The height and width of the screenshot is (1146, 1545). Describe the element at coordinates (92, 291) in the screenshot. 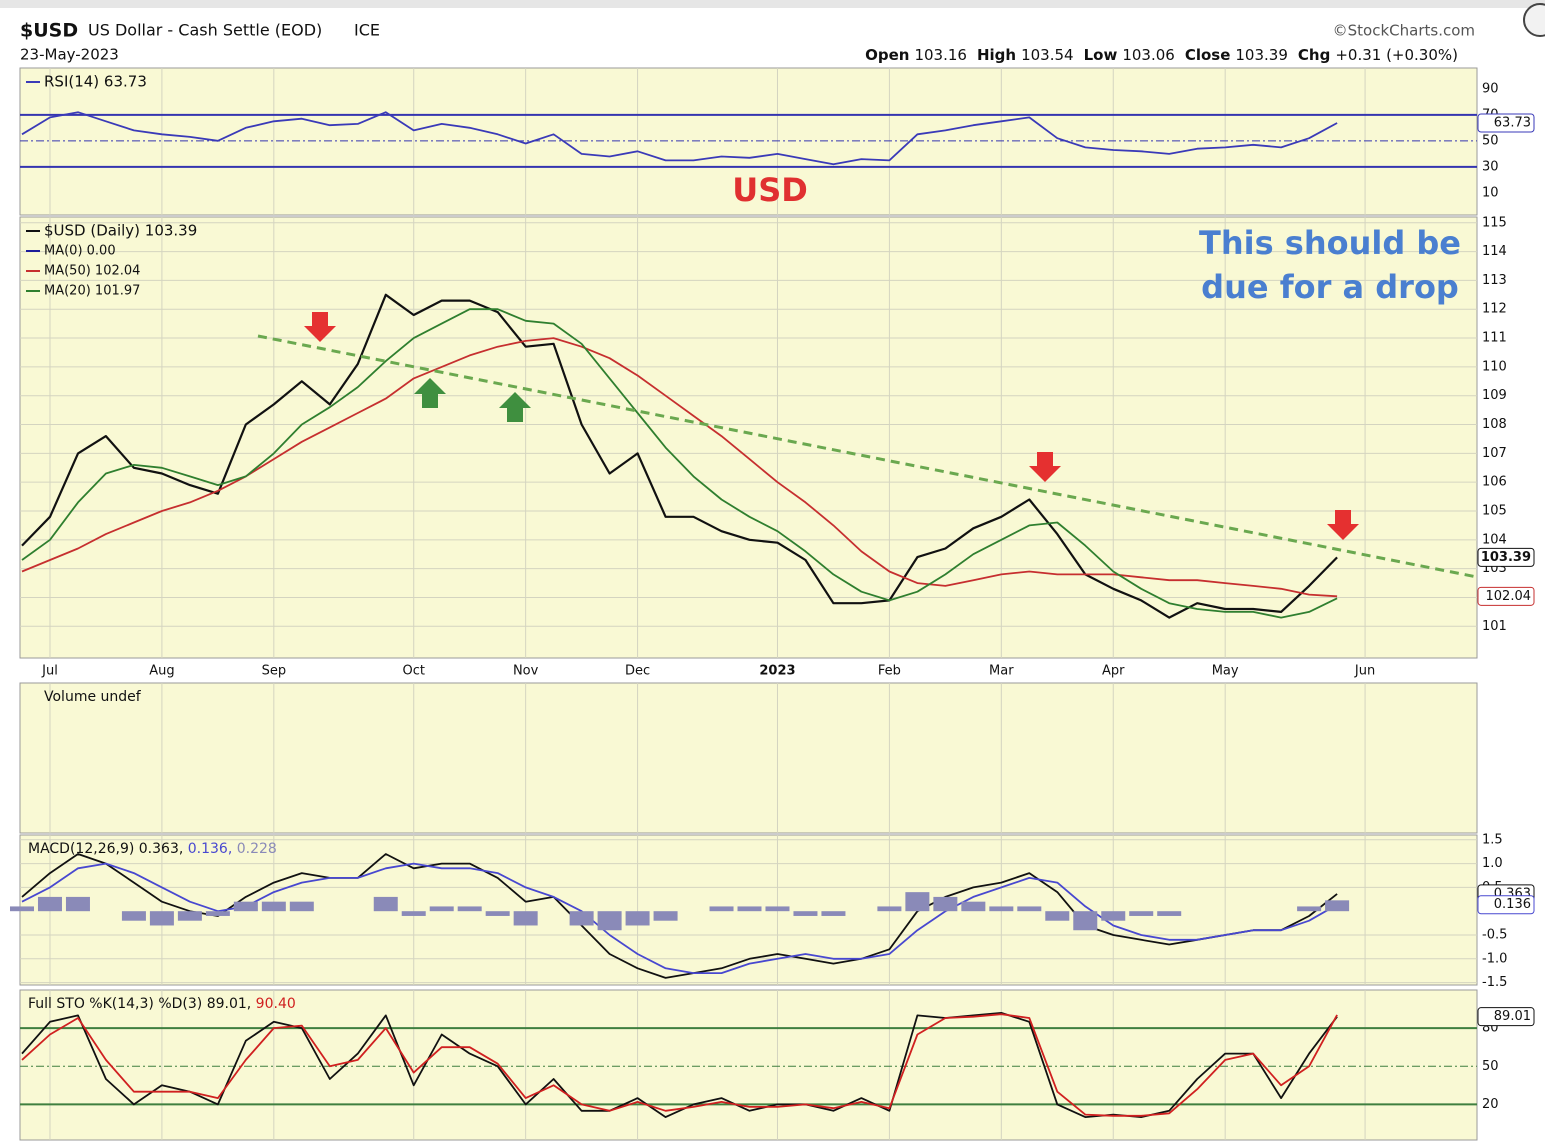

I see `legend-entry: MA(20) 101.97` at that location.